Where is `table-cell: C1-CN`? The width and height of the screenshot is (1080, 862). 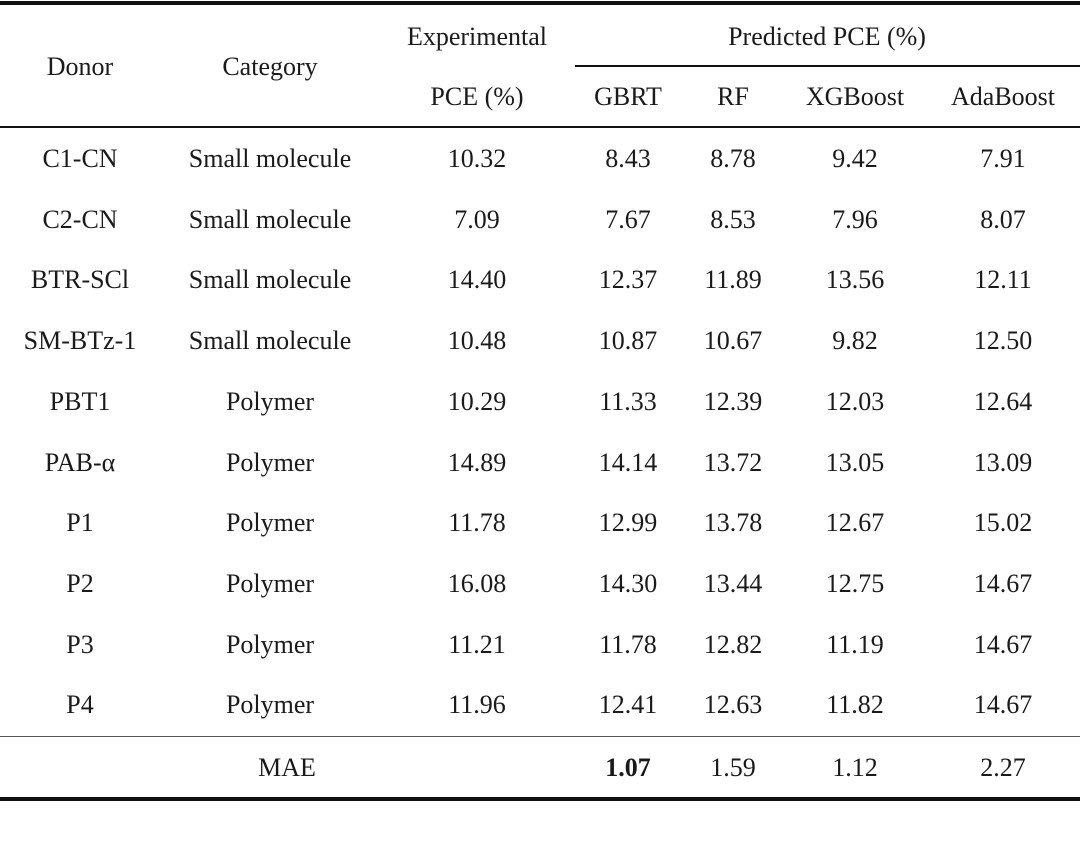 table-cell: C1-CN is located at coordinates (80, 158).